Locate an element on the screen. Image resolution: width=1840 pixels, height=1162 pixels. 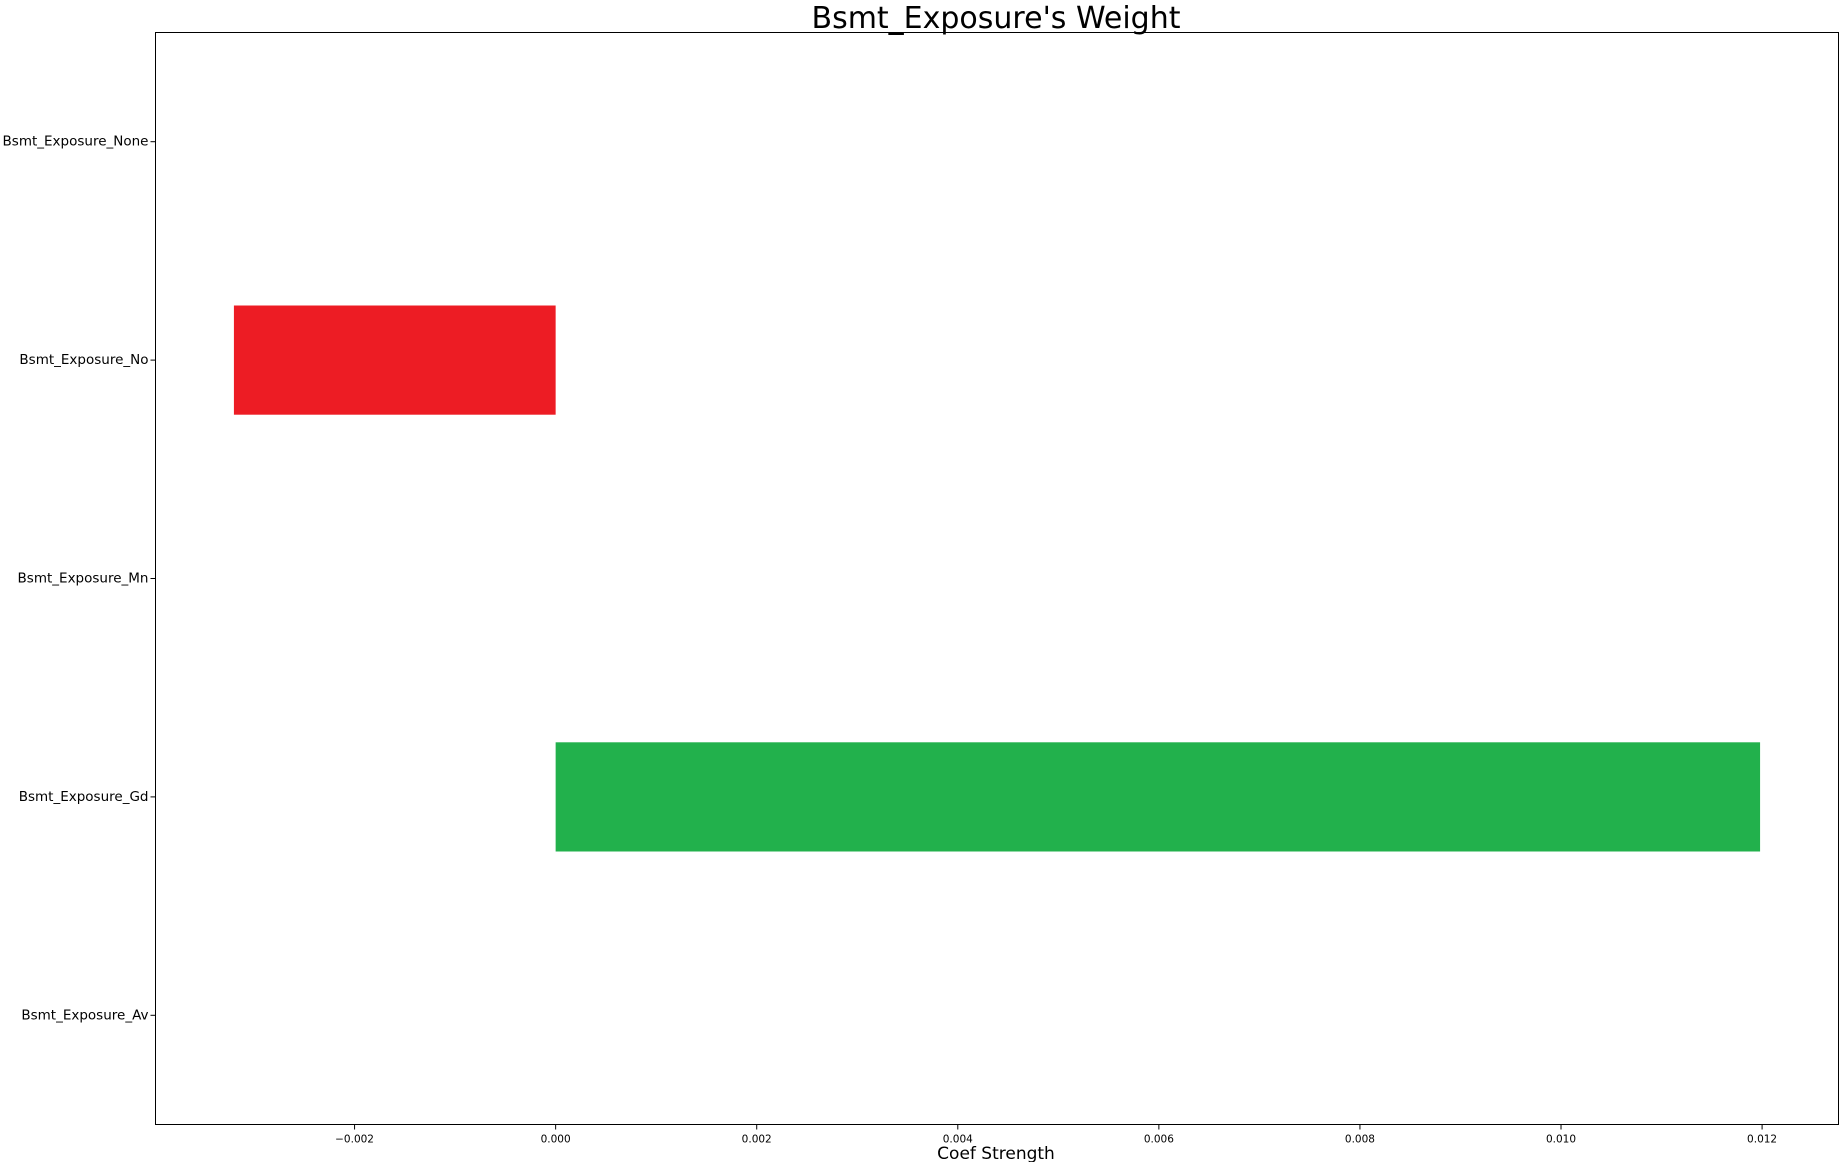
x-tick-label: 0.010 is located at coordinates (1561, 1140).